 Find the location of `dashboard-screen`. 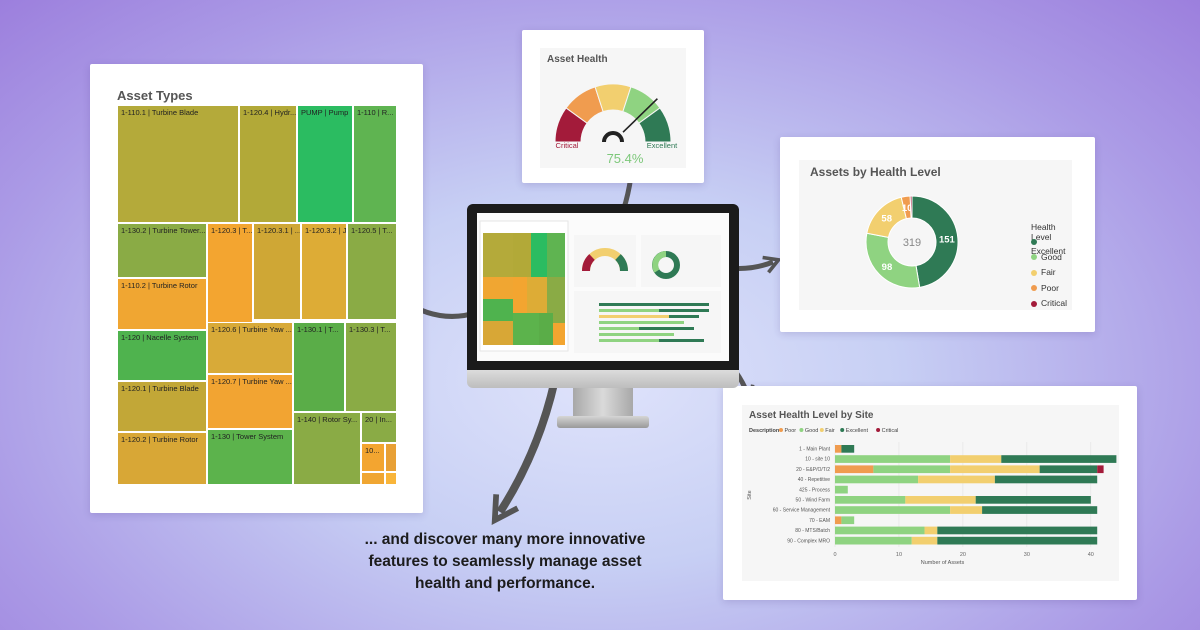

dashboard-screen is located at coordinates (603, 287).